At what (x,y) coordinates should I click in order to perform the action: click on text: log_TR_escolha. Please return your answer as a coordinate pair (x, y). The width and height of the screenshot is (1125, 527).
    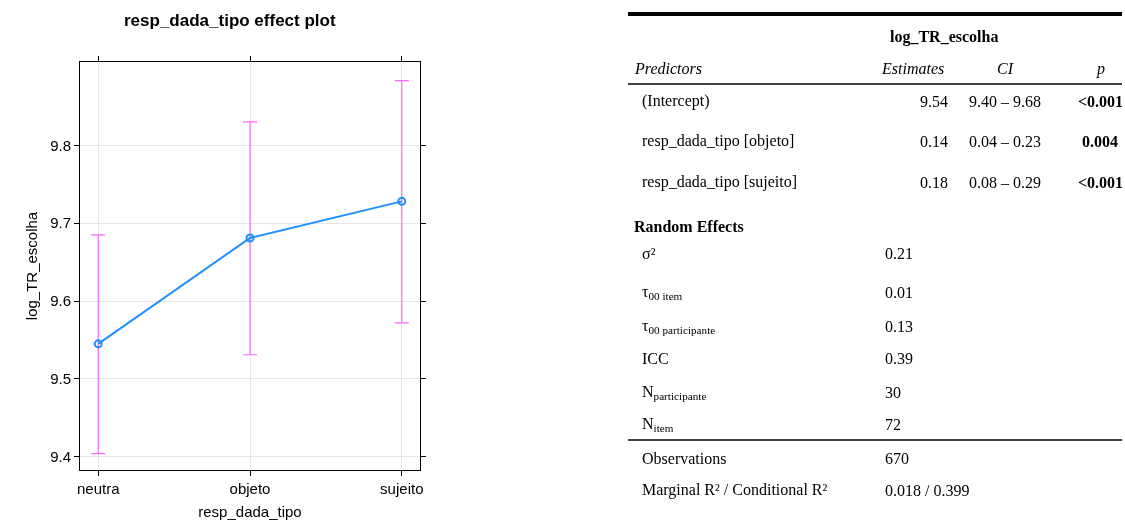
    Looking at the image, I should click on (944, 37).